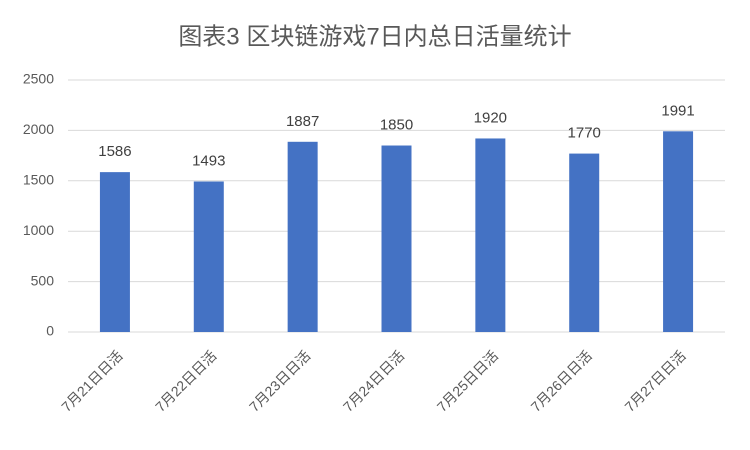 Image resolution: width=750 pixels, height=450 pixels. I want to click on y-tick-label: 1000, so click(38, 230).